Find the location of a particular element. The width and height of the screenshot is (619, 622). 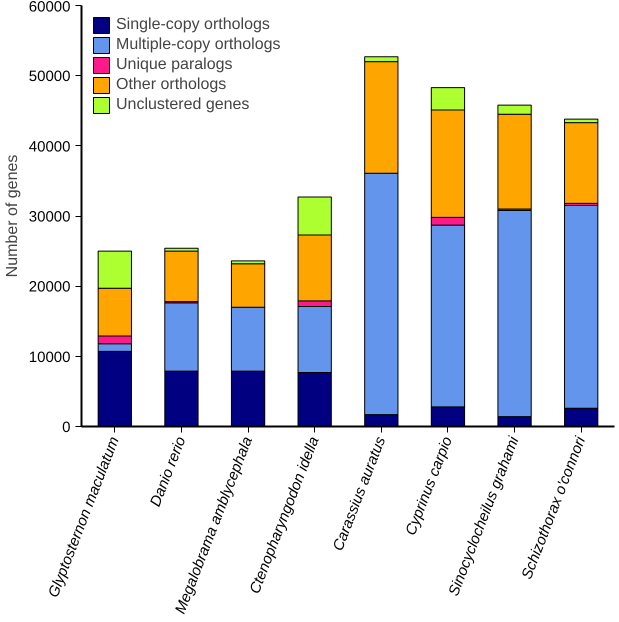

legend-label: Multiple-copy orthologs is located at coordinates (198, 45).